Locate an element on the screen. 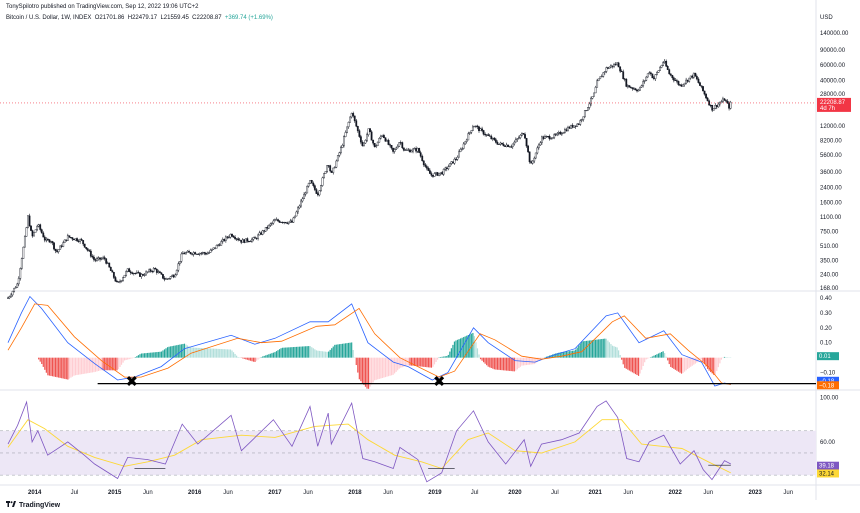 This screenshot has width=860, height=513. high-value: H22479.17 is located at coordinates (142, 18).